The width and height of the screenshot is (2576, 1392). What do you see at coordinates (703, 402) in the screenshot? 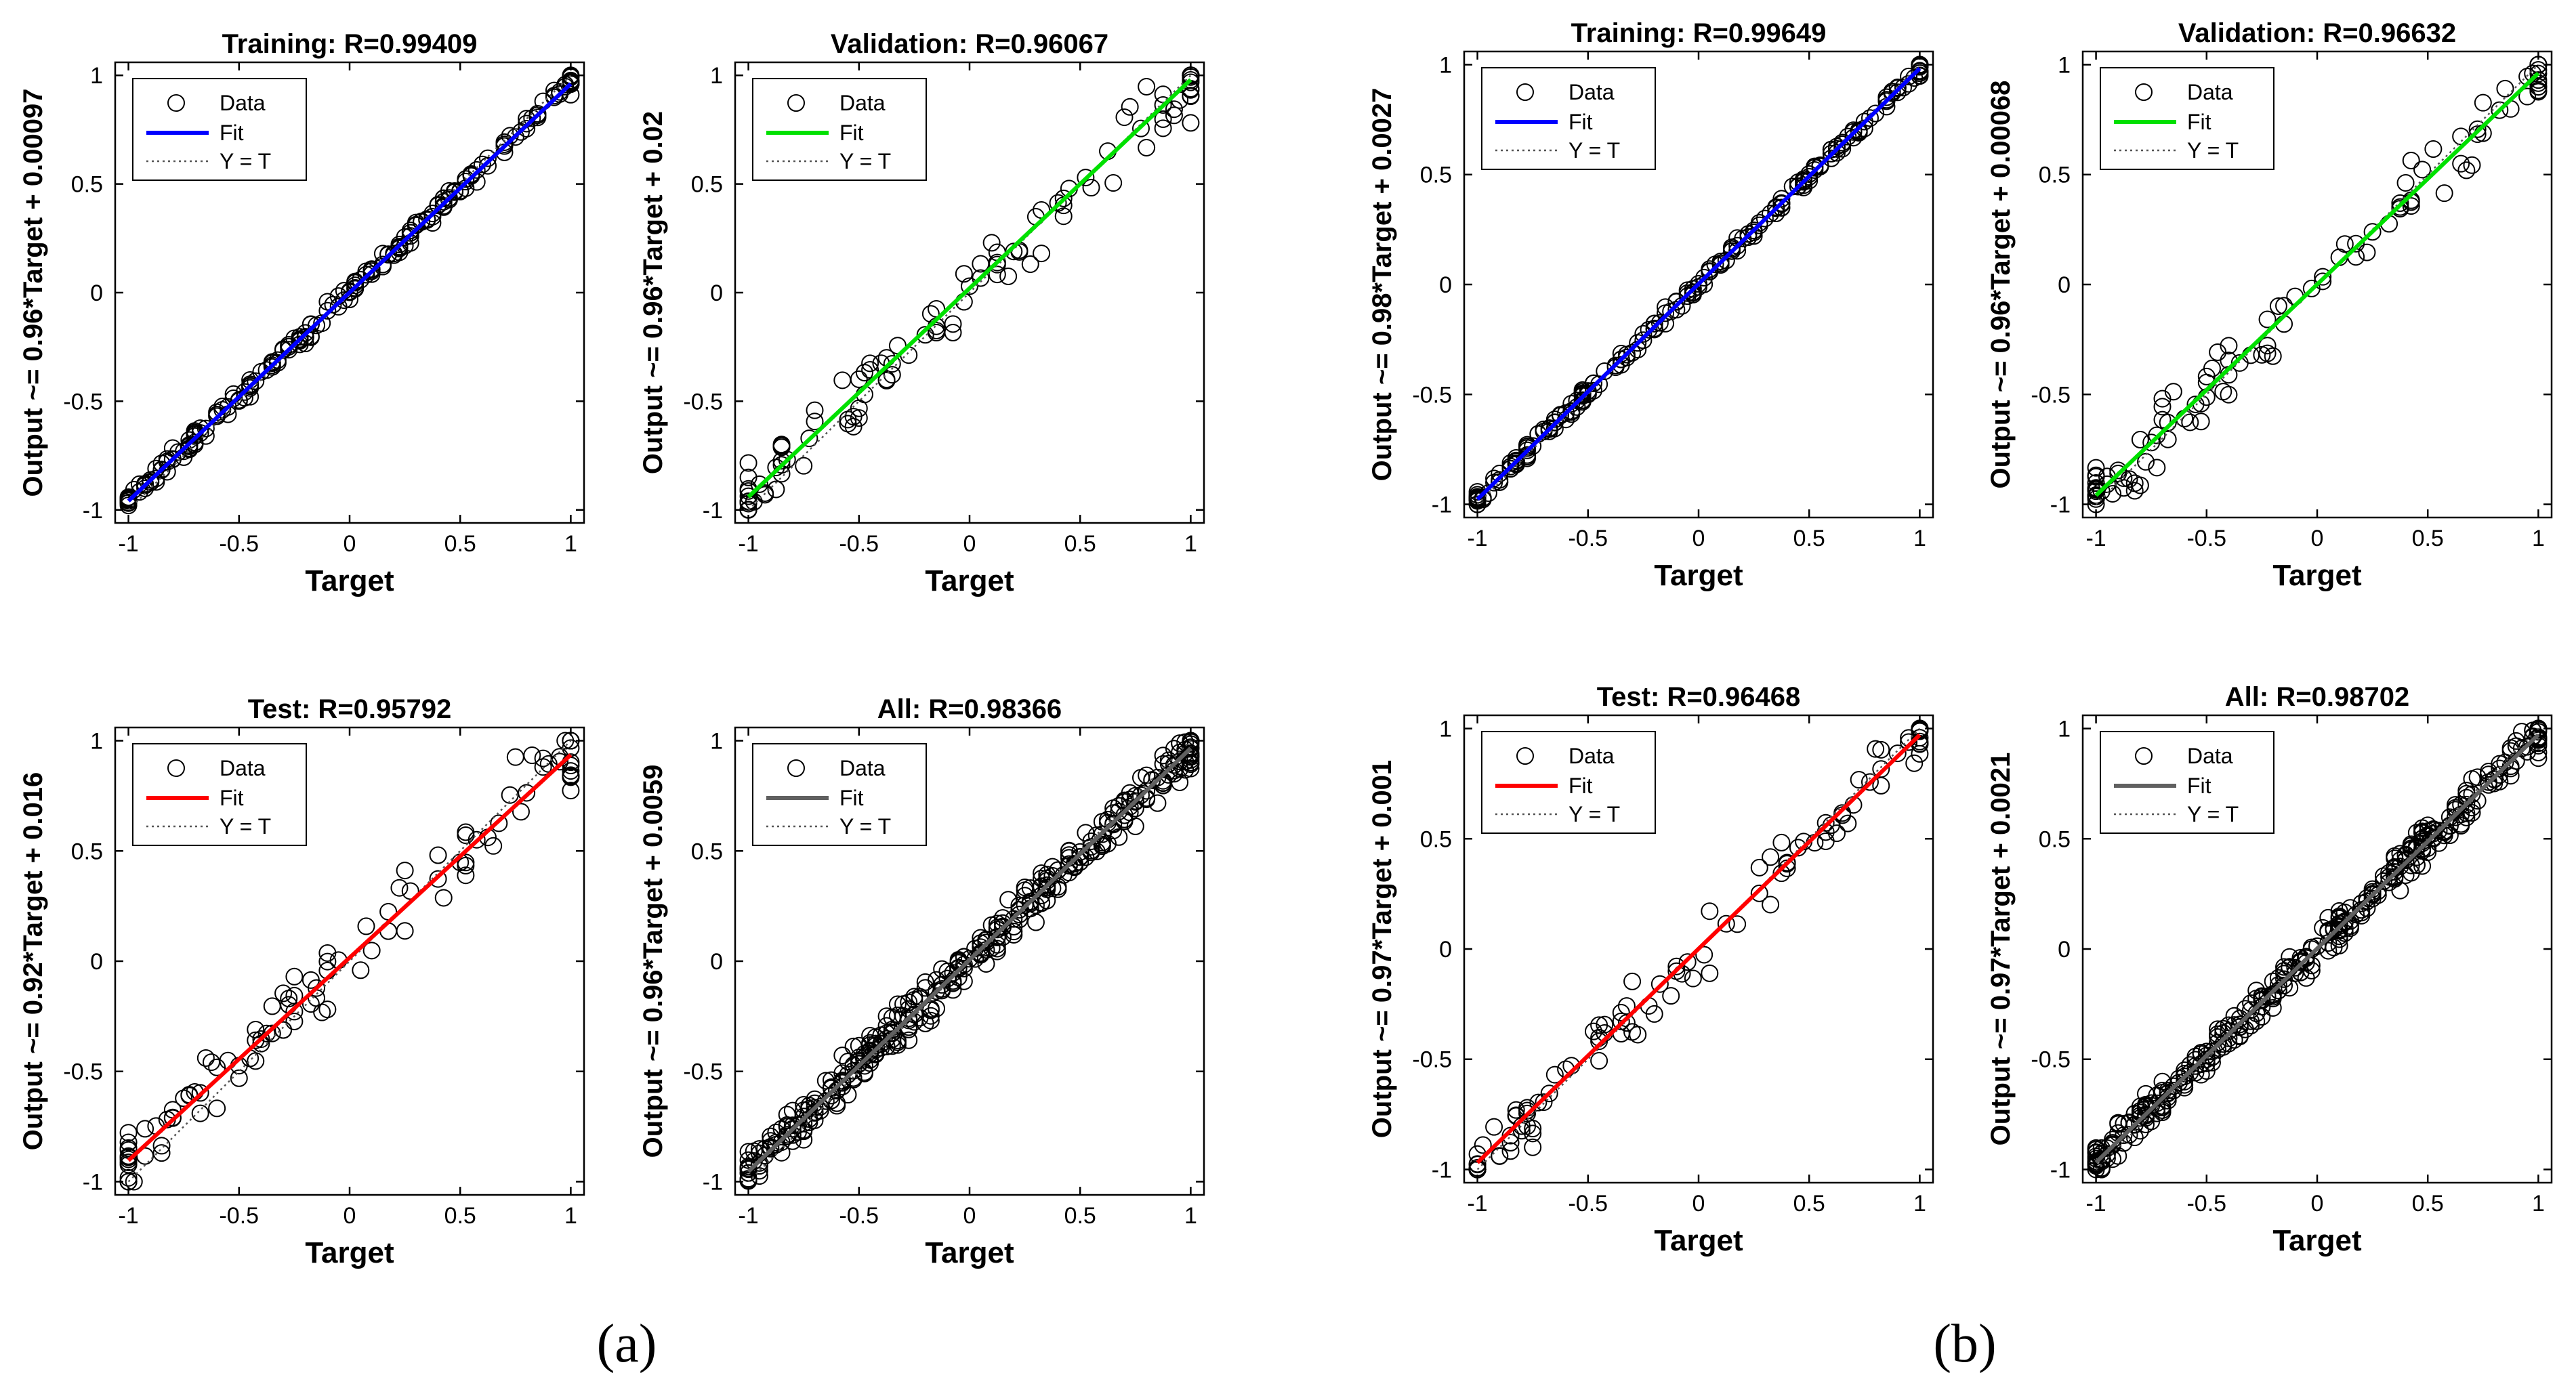
I see `y-tick-label: -0.5` at bounding box center [703, 402].